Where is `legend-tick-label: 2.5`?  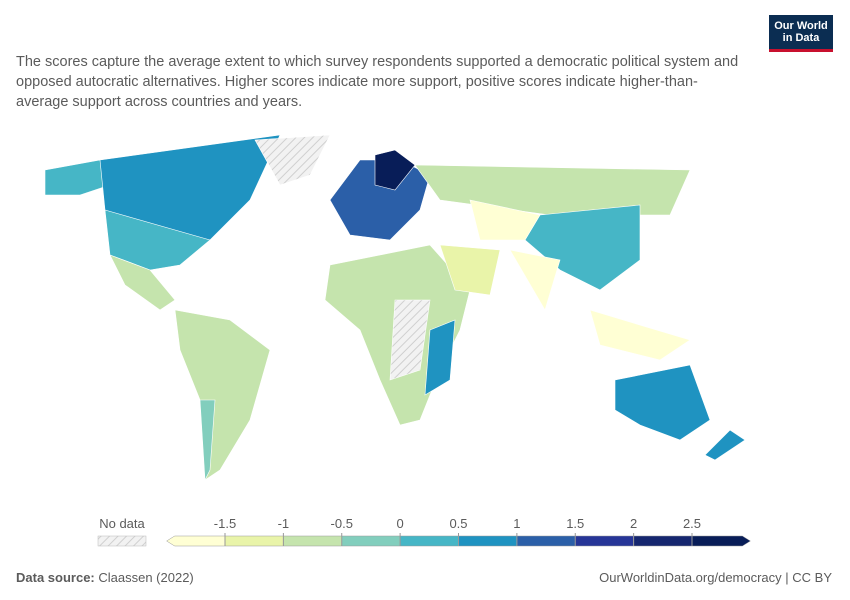
legend-tick-label: 2.5 is located at coordinates (692, 523).